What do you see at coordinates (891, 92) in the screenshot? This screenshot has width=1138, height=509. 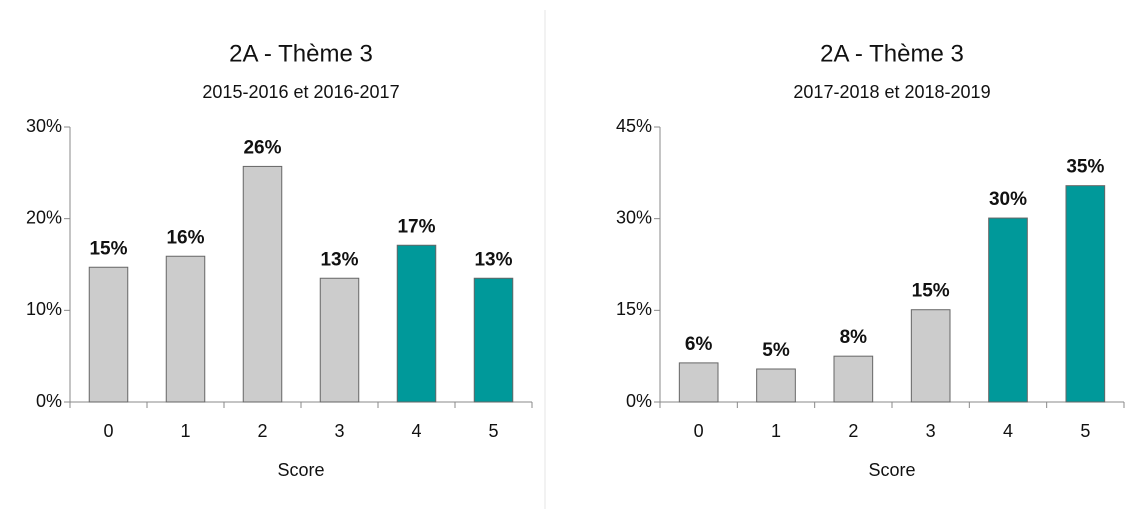 I see `chart-subtitle: 2017-2018 et 2018-2019` at bounding box center [891, 92].